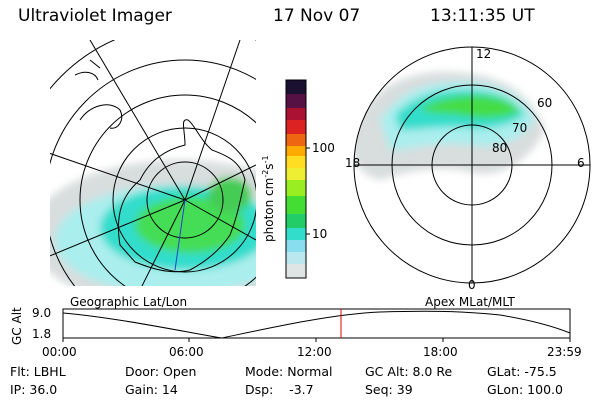 The width and height of the screenshot is (600, 400). I want to click on seq-status: Seq: 39, so click(389, 389).